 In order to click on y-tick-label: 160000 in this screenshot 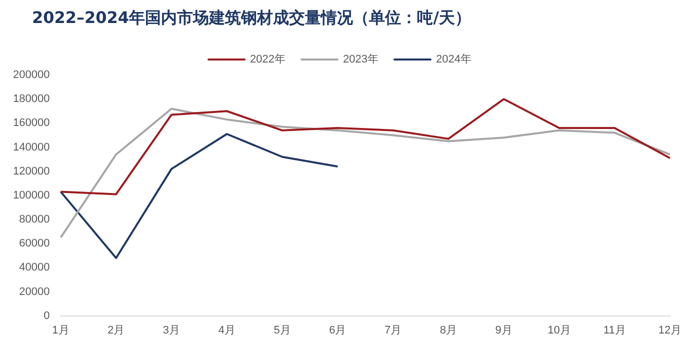, I will do `click(31, 123)`.